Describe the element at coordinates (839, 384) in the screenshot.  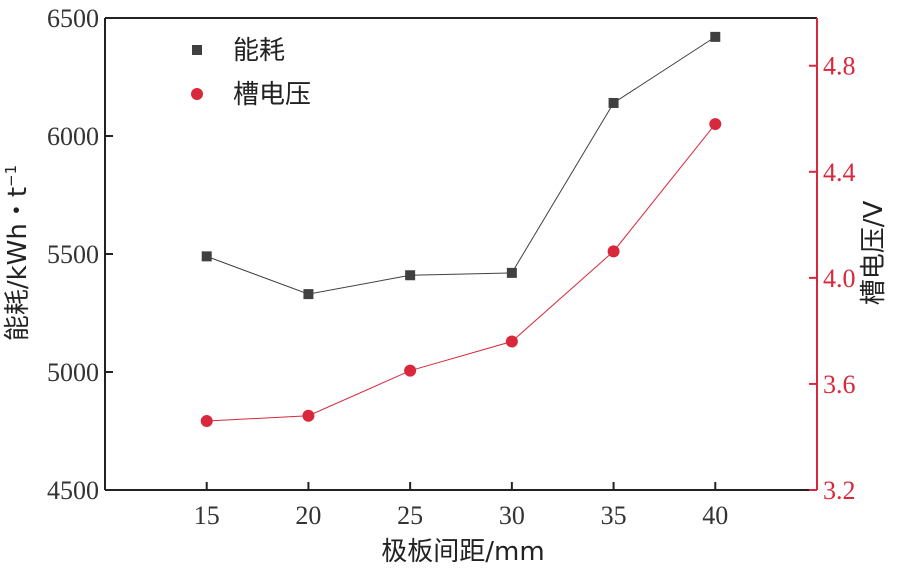
I see `right-tick-label: 3.6` at that location.